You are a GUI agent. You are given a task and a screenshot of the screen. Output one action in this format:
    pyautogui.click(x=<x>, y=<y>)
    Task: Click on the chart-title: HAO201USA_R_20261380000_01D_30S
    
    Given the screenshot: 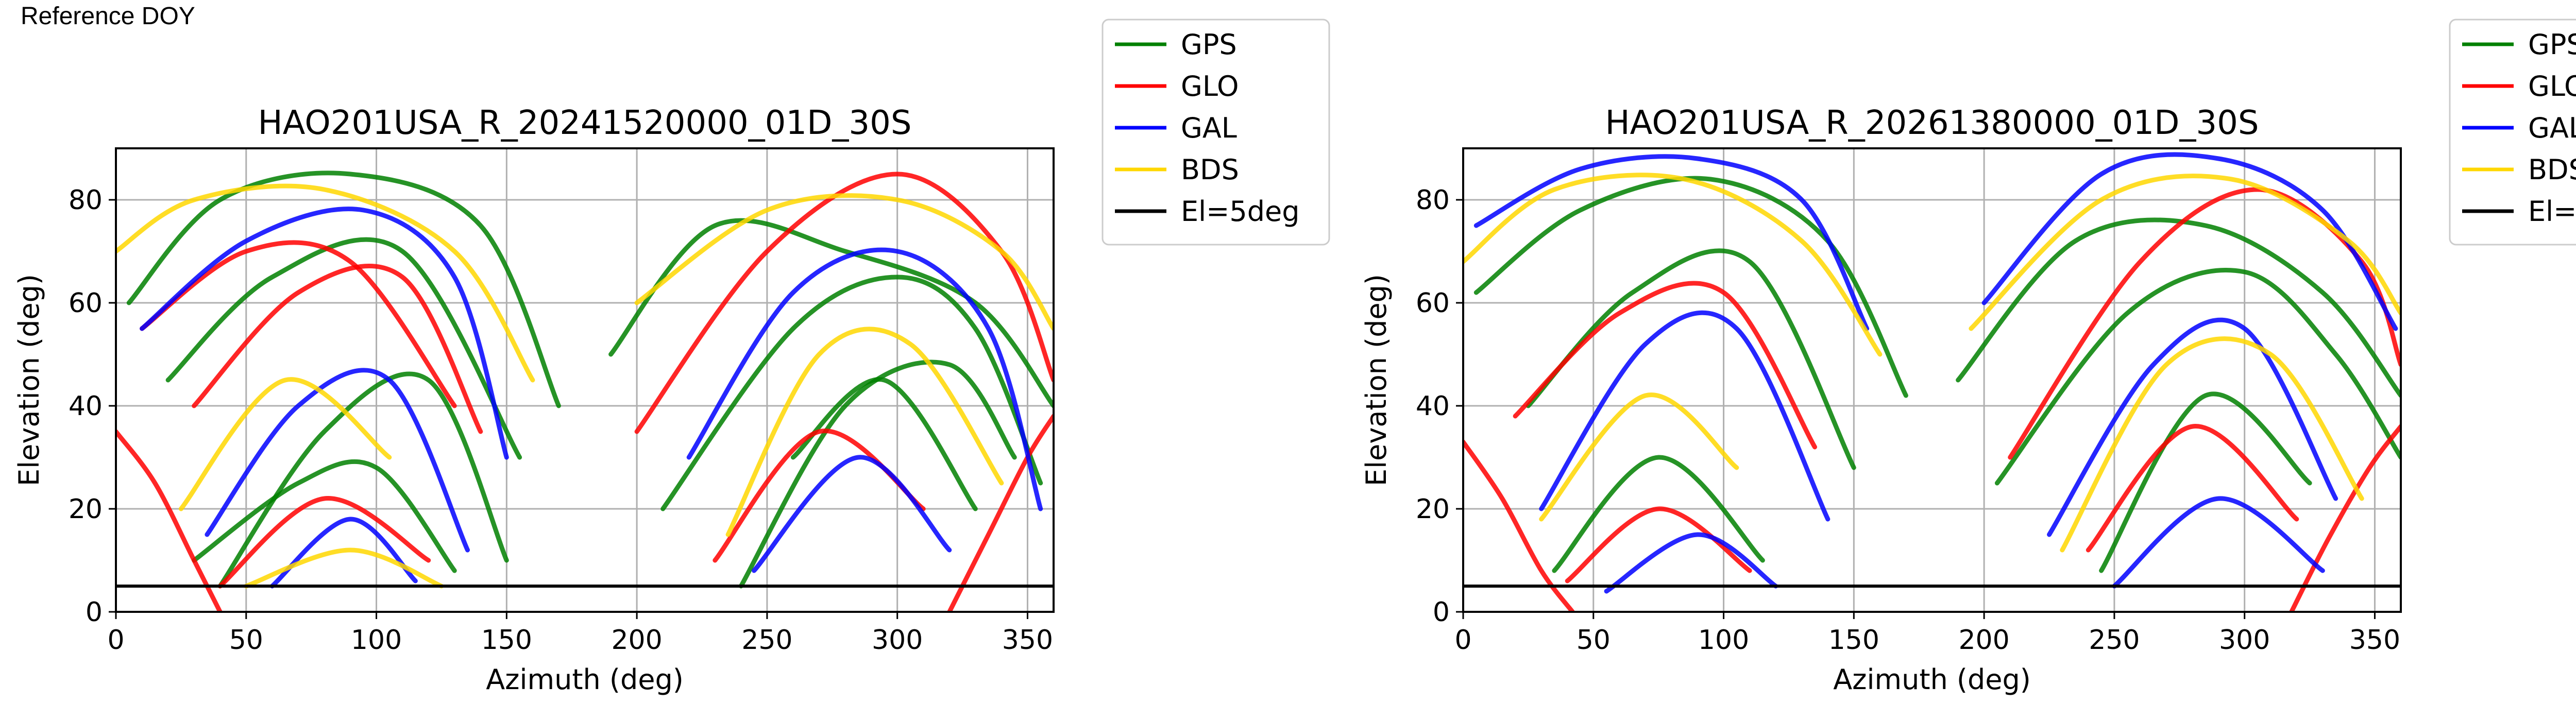 What is the action you would take?
    pyautogui.click(x=1932, y=123)
    